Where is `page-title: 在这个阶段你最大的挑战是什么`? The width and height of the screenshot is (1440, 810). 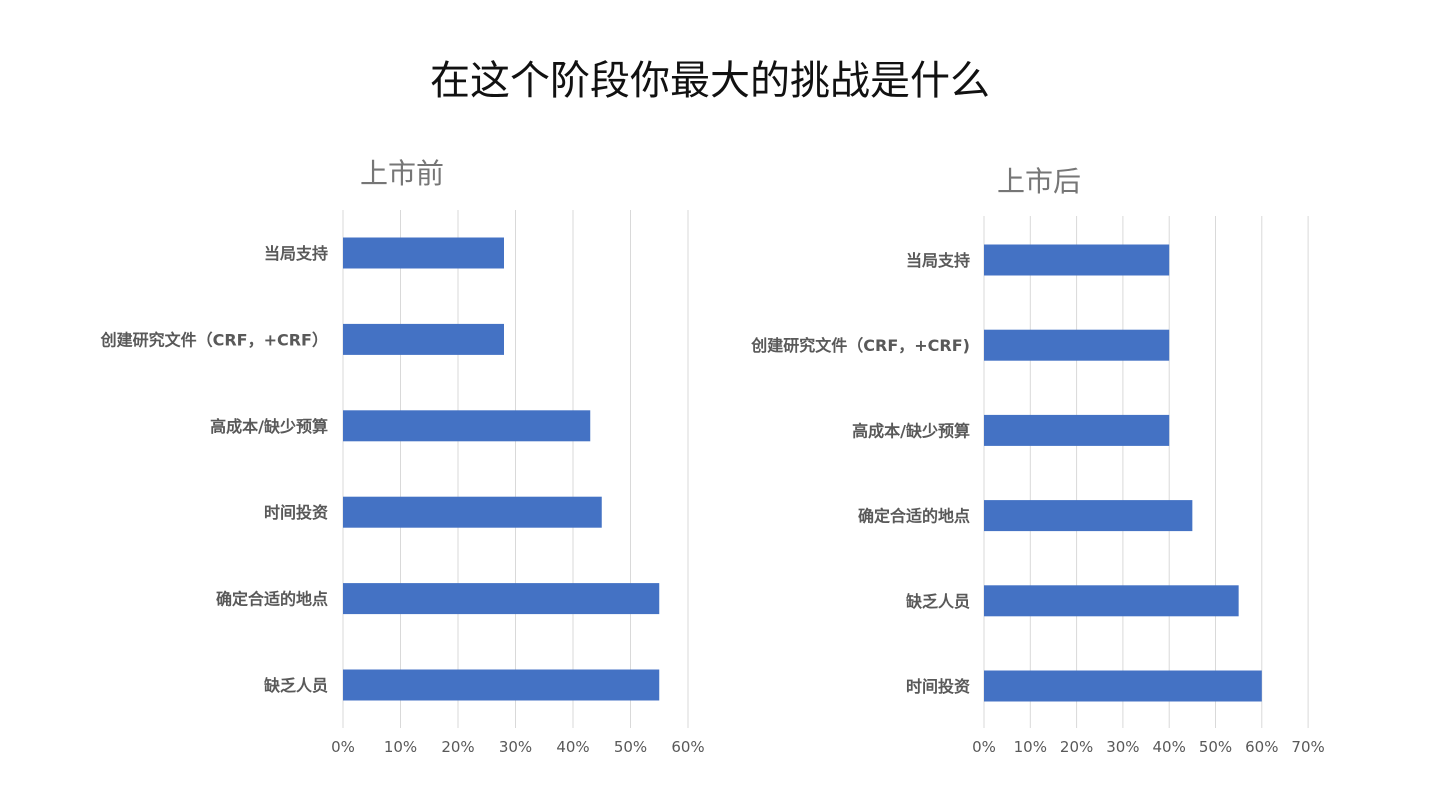 page-title: 在这个阶段你最大的挑战是什么 is located at coordinates (710, 81).